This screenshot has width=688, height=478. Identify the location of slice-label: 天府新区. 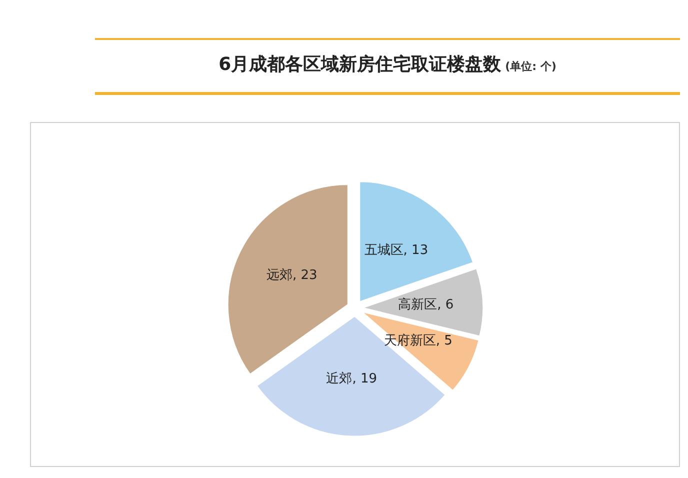
(410, 340).